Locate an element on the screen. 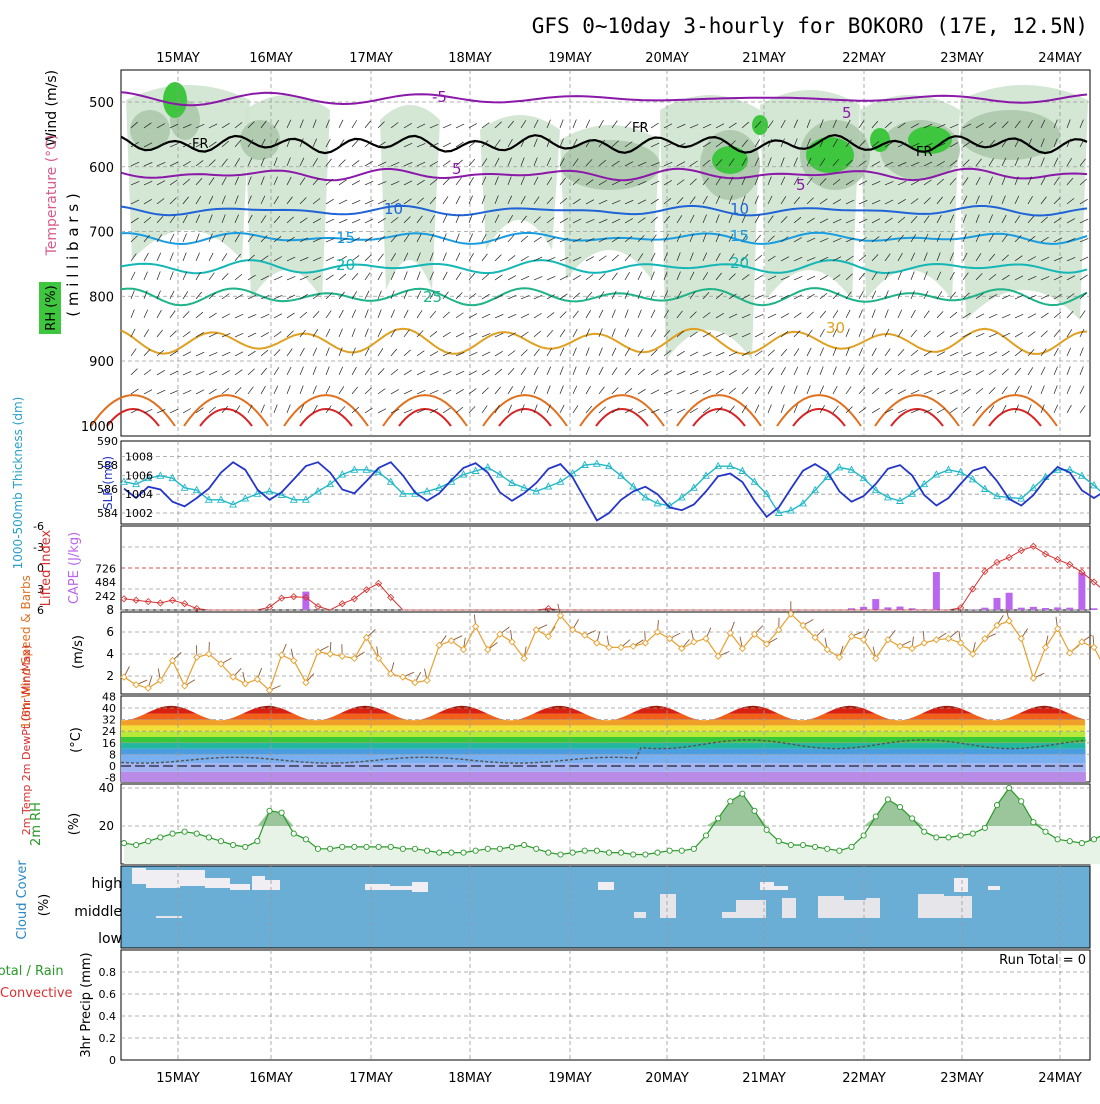 The width and height of the screenshot is (1100, 1104). precip-tick-label: 0.8 is located at coordinates (108, 972).